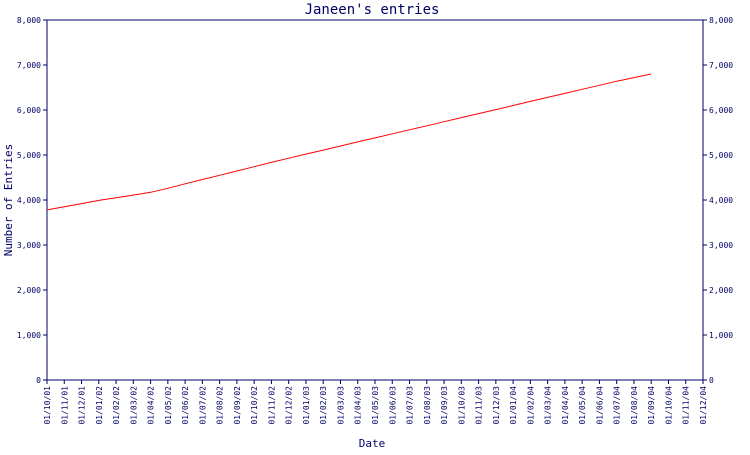 Image resolution: width=750 pixels, height=455 pixels. Describe the element at coordinates (29, 290) in the screenshot. I see `y-tick-label-left: 2,000` at that location.